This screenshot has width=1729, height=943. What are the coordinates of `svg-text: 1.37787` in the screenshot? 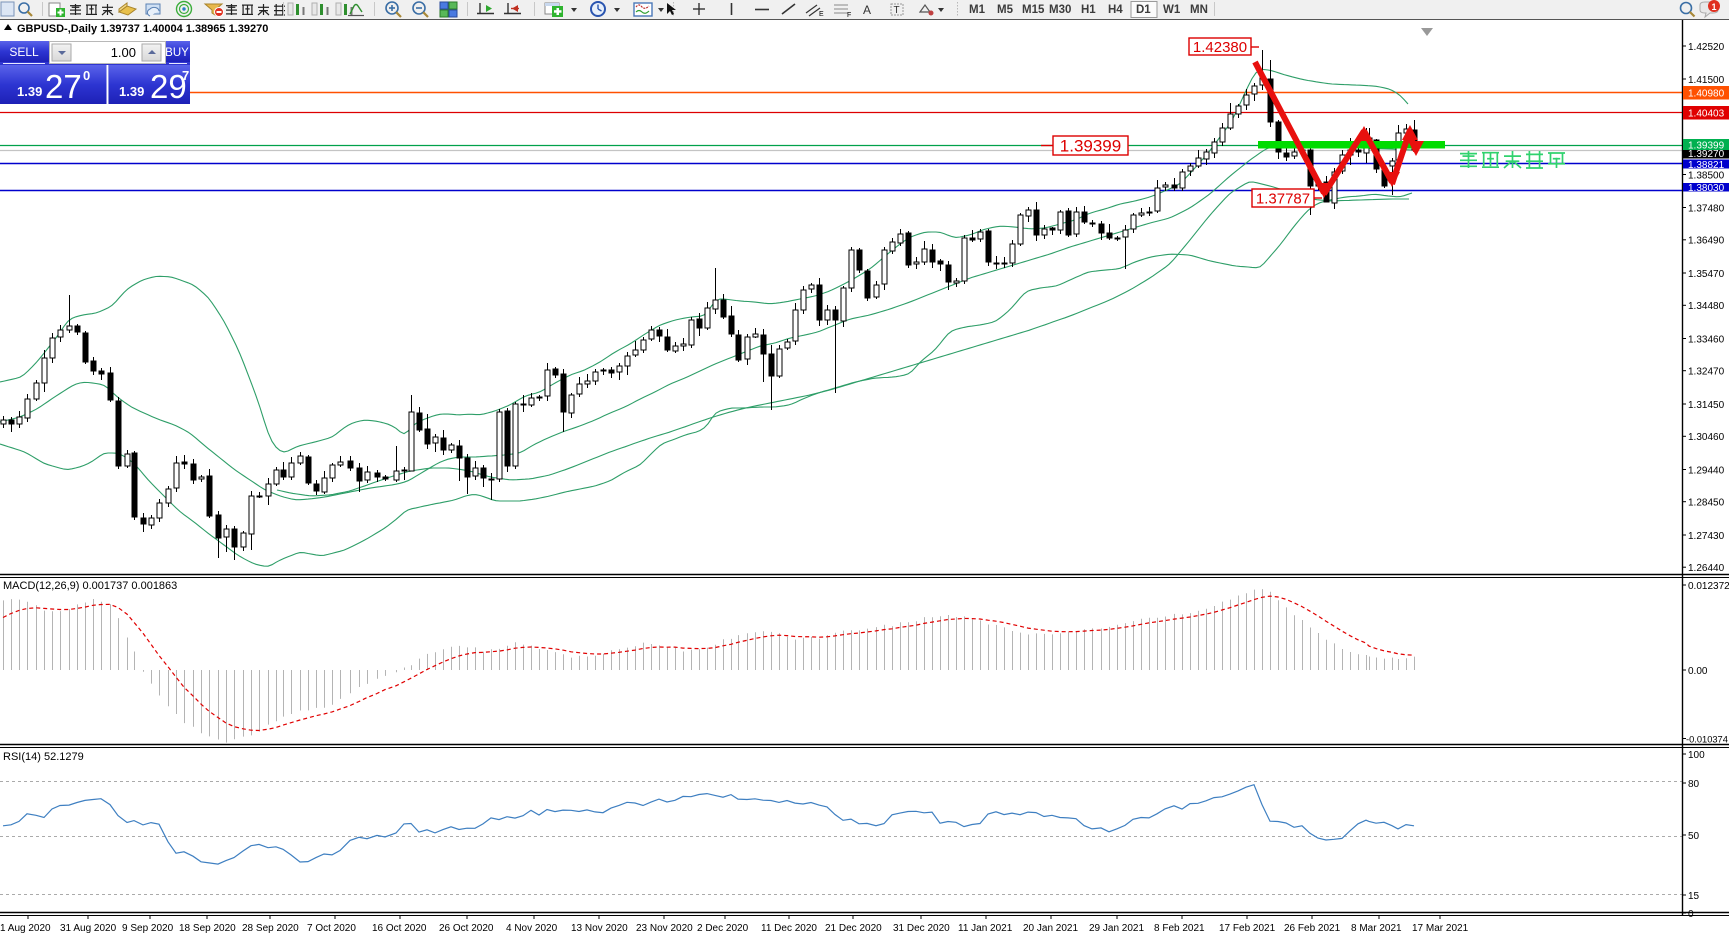 It's located at (1283, 198).